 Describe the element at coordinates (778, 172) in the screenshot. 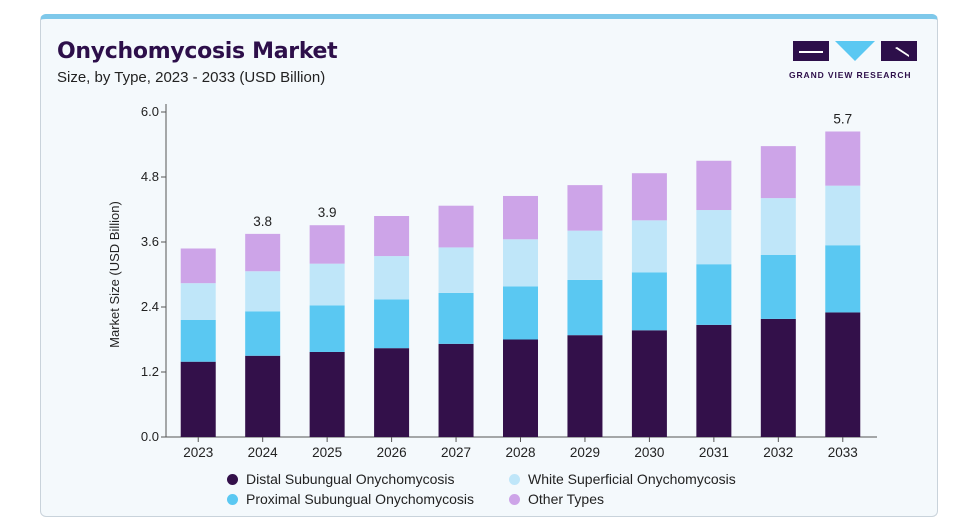

I see `bar-segment-other-2032` at that location.